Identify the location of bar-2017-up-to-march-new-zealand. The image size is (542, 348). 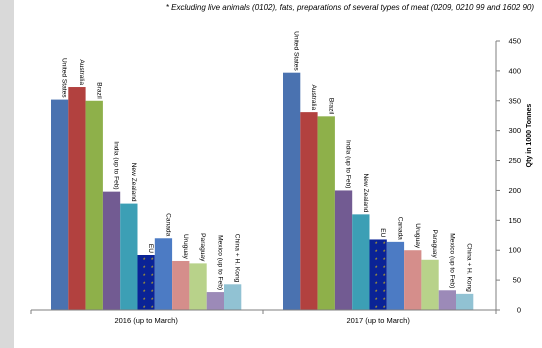
(361, 262).